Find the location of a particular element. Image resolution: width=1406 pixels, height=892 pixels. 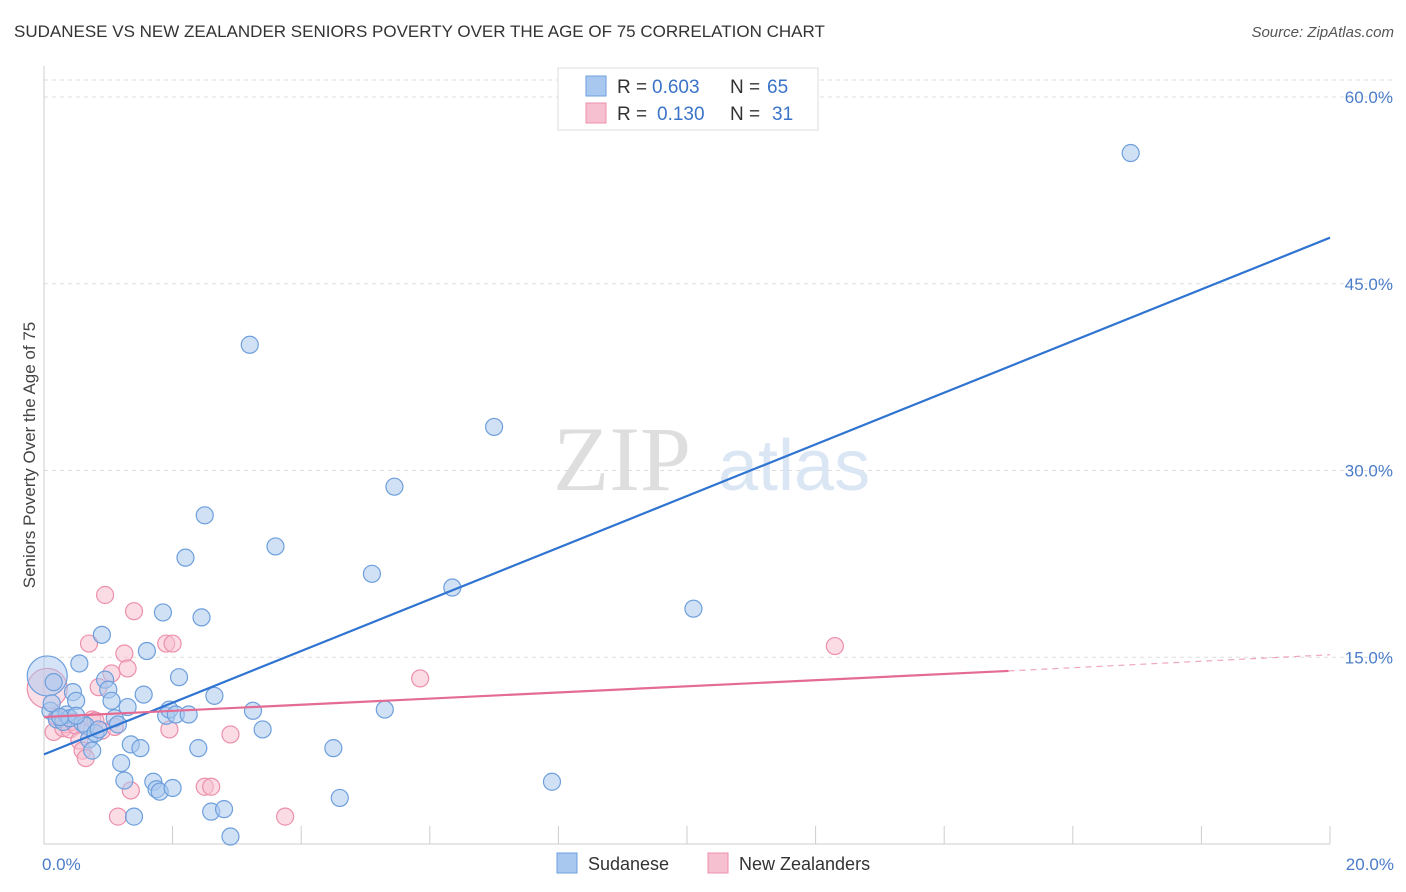

watermark-atlas: atlas is located at coordinates (794, 466).